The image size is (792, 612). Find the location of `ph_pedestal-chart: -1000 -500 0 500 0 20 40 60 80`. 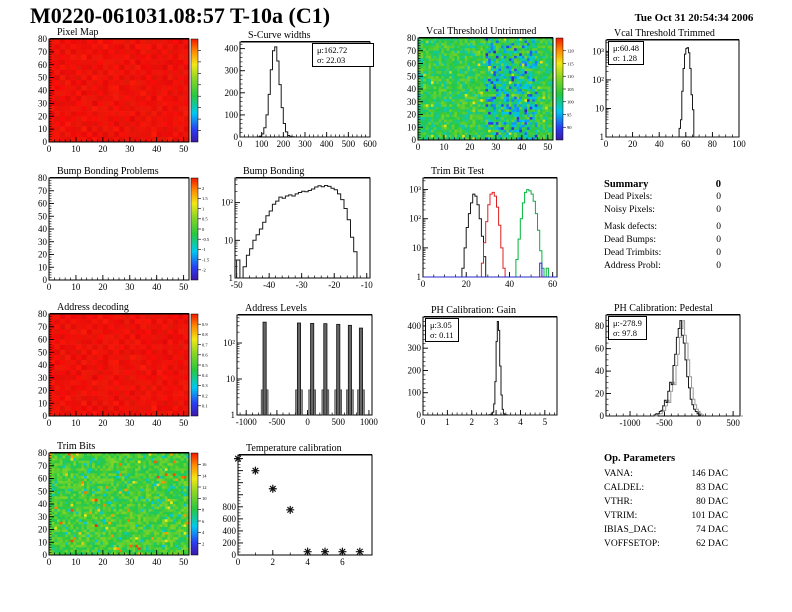

ph_pedestal-chart: -1000 -500 0 500 0 20 40 60 80 is located at coordinates (669, 371).